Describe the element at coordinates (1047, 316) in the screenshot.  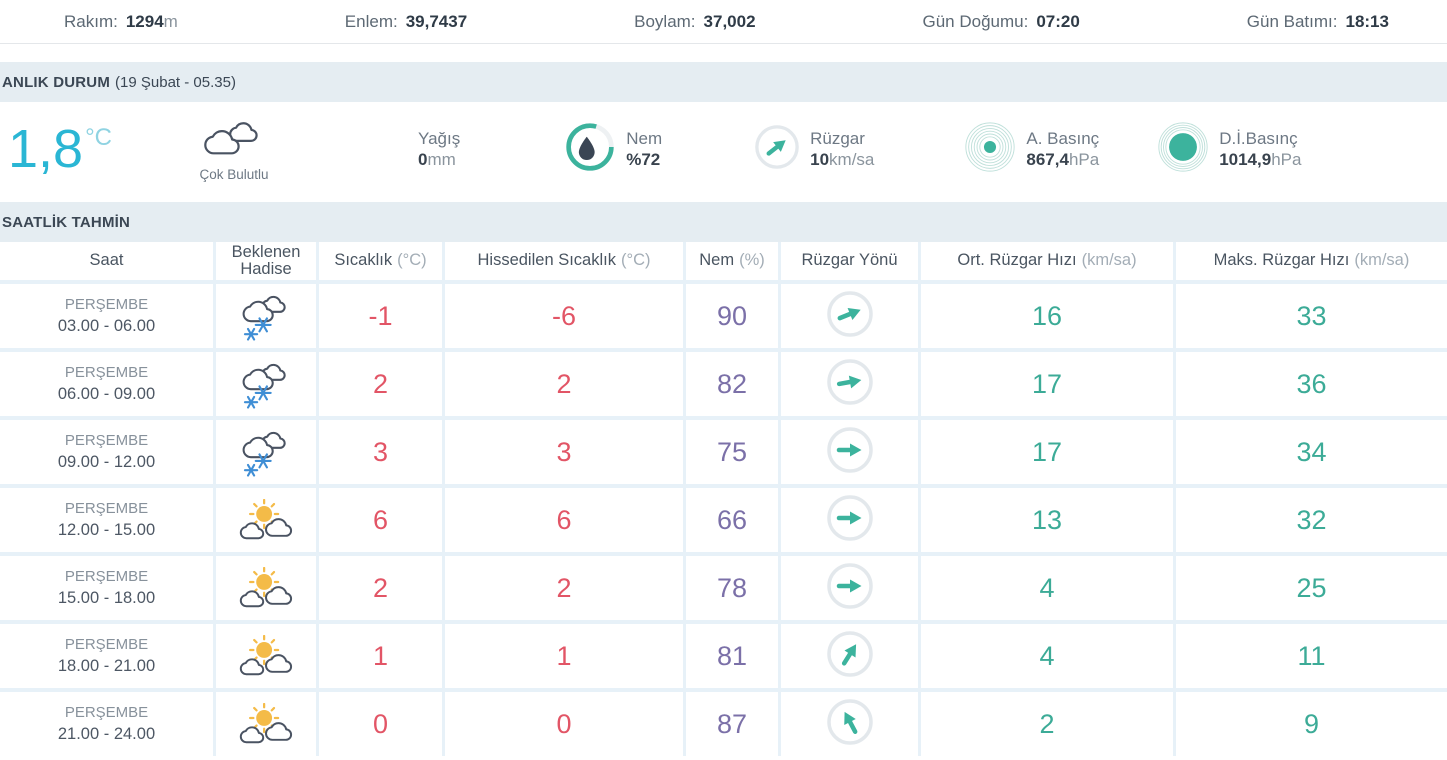
I see `row-avg-wind-cell: 16` at that location.